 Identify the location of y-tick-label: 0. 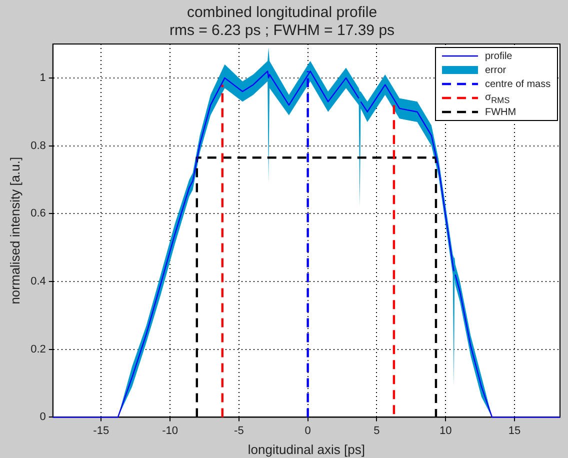
(43, 417).